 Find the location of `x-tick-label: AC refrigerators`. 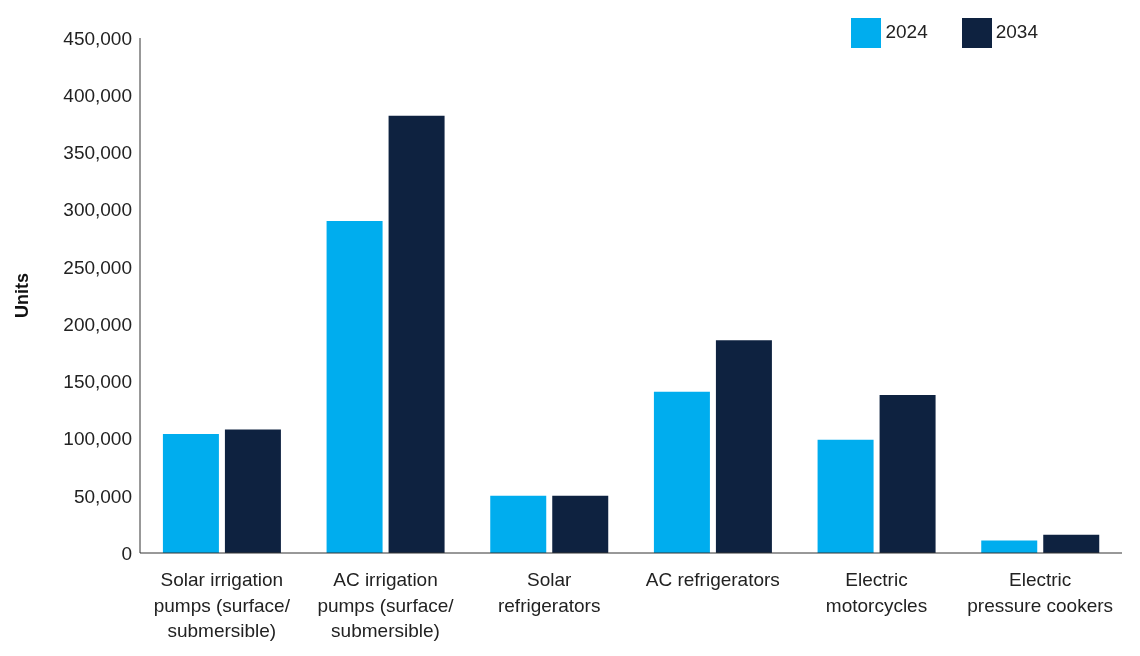

x-tick-label: AC refrigerators is located at coordinates (712, 580).